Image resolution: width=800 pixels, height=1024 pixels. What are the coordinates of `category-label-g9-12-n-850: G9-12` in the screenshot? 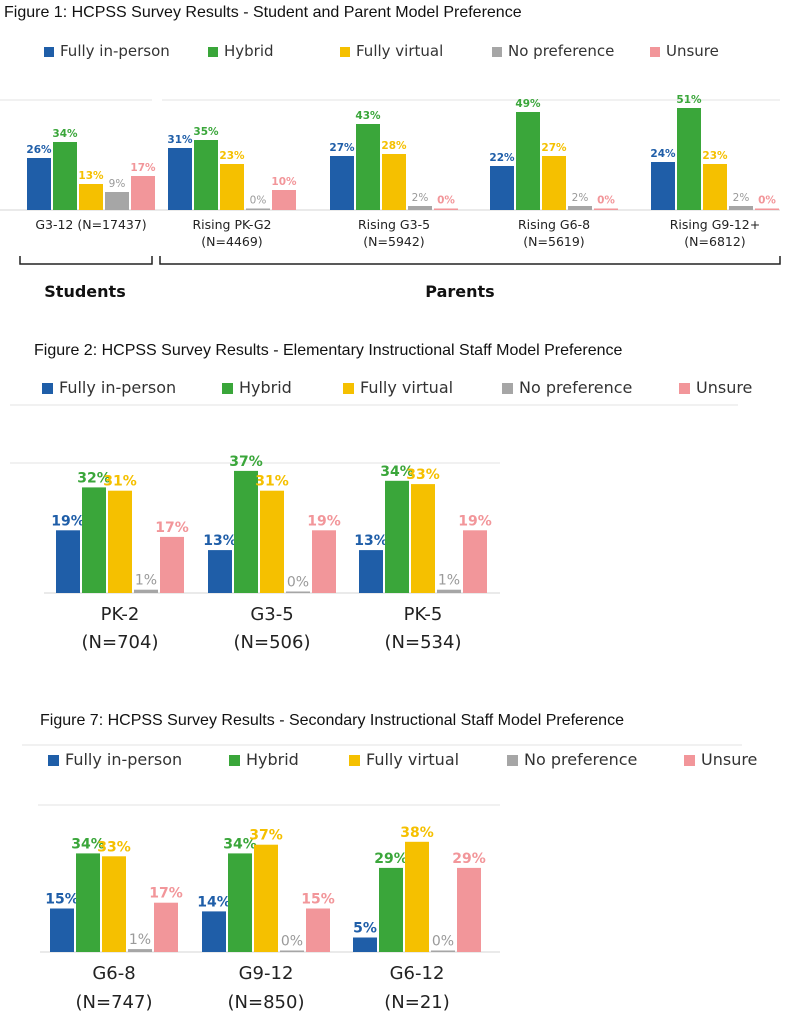 It's located at (266, 973).